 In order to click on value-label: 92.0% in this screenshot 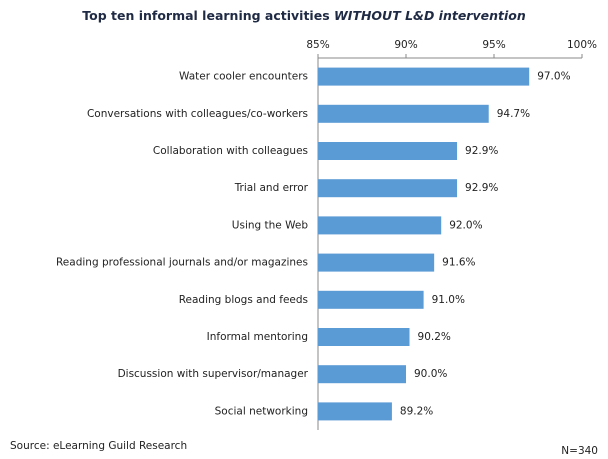, I will do `click(465, 225)`.